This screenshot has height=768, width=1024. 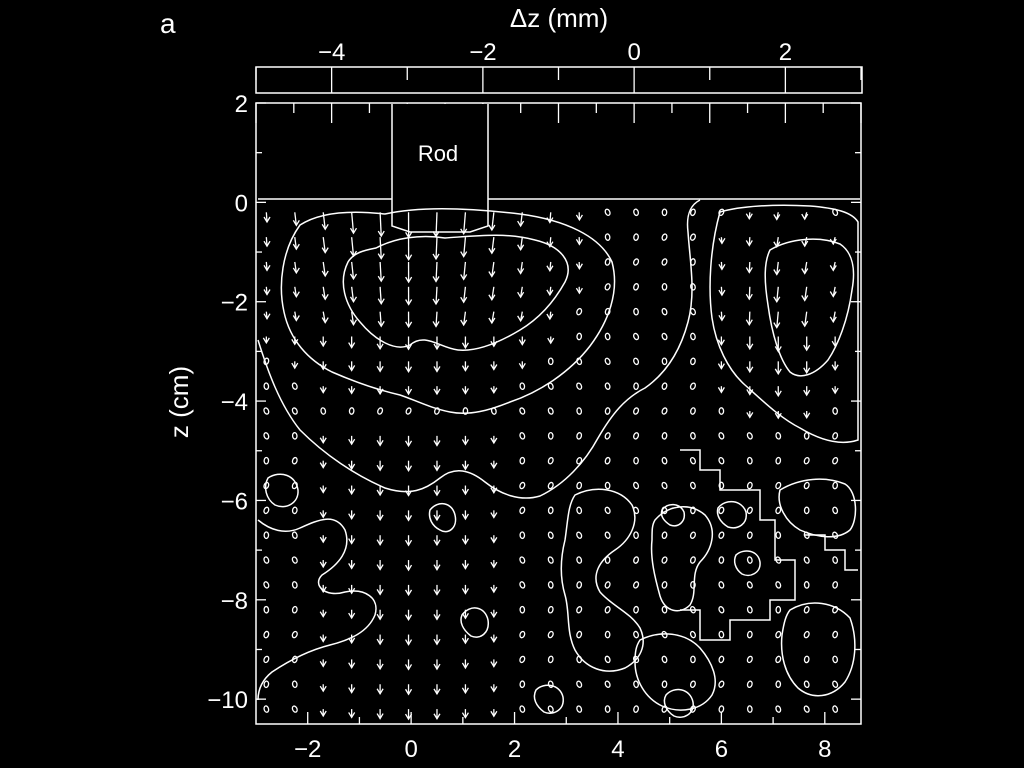 I want to click on contour-lower-right, so click(x=682, y=559).